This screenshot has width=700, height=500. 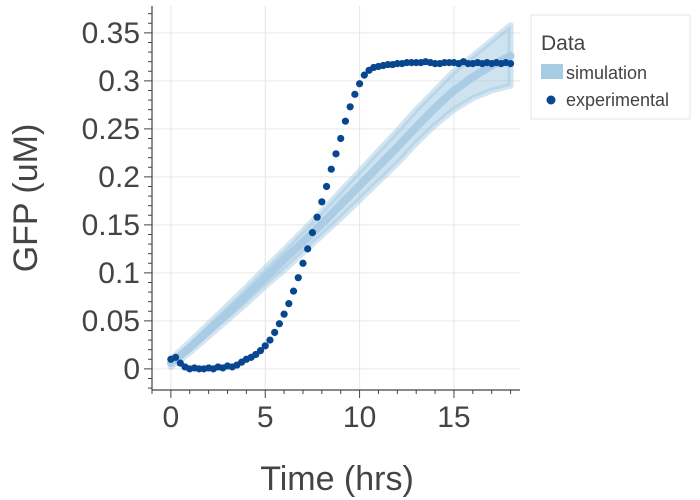 What do you see at coordinates (331, 412) in the screenshot?
I see `x-axis-ticks: 0 5 10 15` at bounding box center [331, 412].